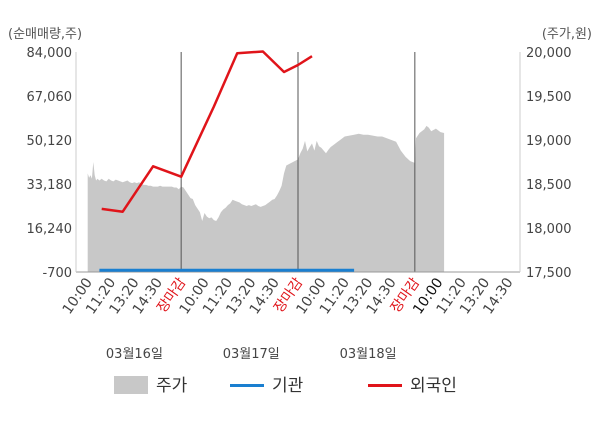 The image size is (600, 428). Describe the element at coordinates (50, 185) in the screenshot. I see `left-tick-label: 33,180` at that location.